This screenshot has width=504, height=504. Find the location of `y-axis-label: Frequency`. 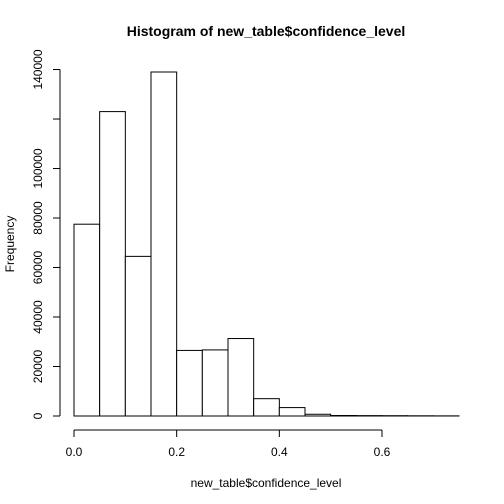

y-axis-label: Frequency is located at coordinates (10, 244).